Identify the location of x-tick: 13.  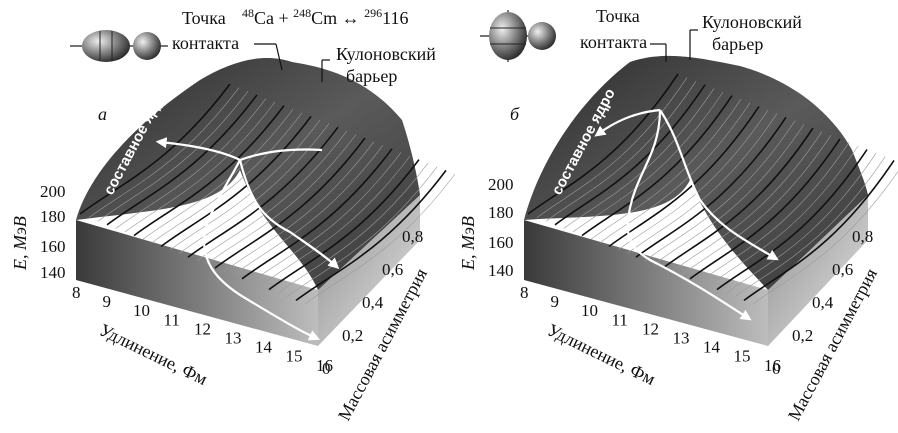
(681, 338).